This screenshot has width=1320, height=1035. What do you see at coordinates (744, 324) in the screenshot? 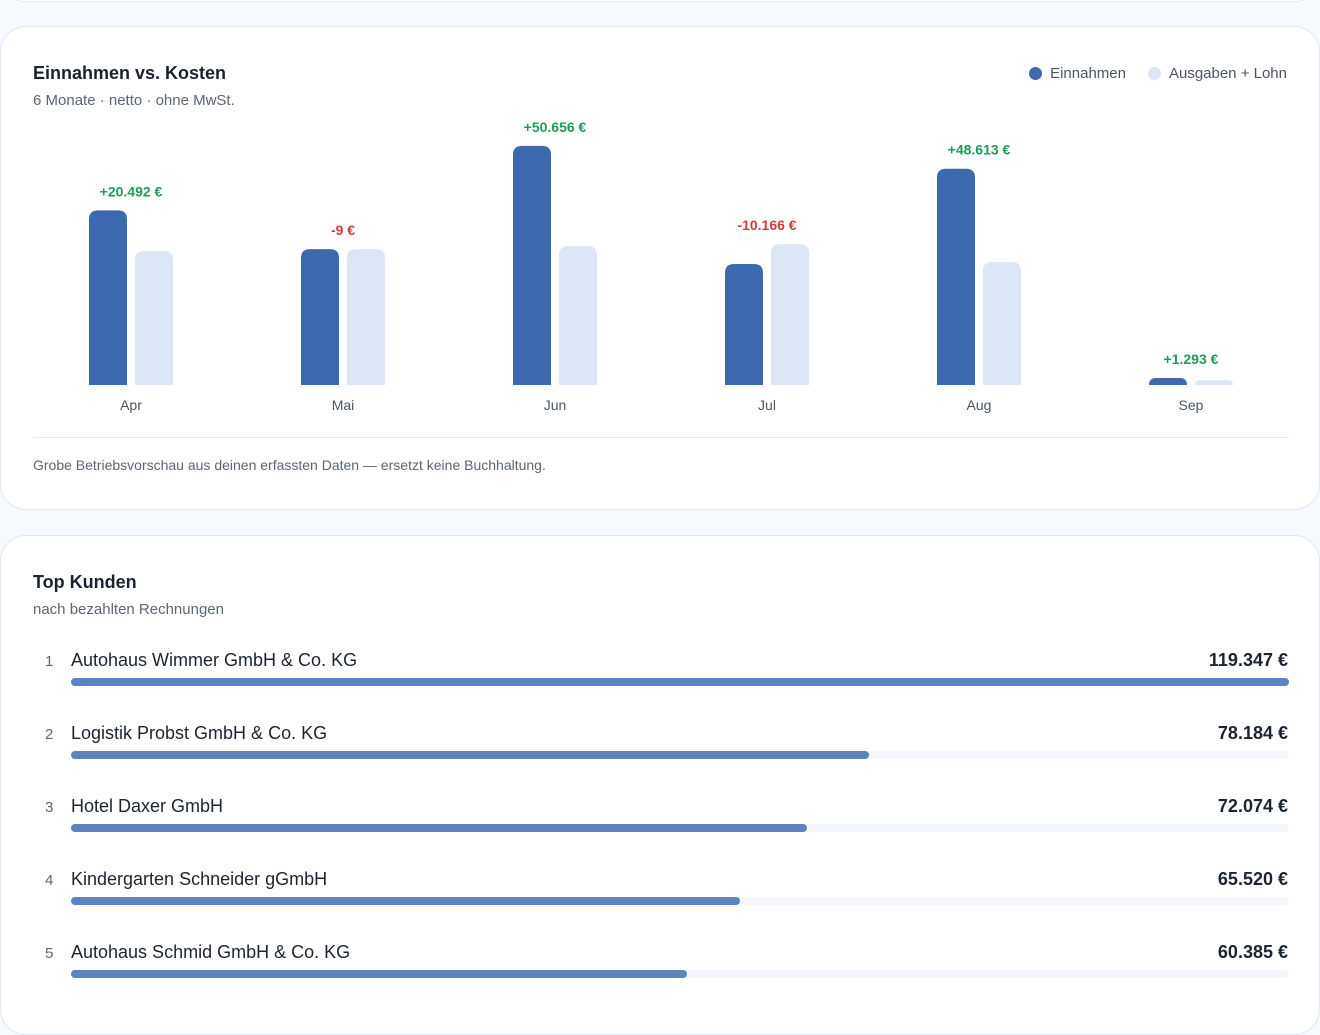
I see `bar-income-jul` at bounding box center [744, 324].